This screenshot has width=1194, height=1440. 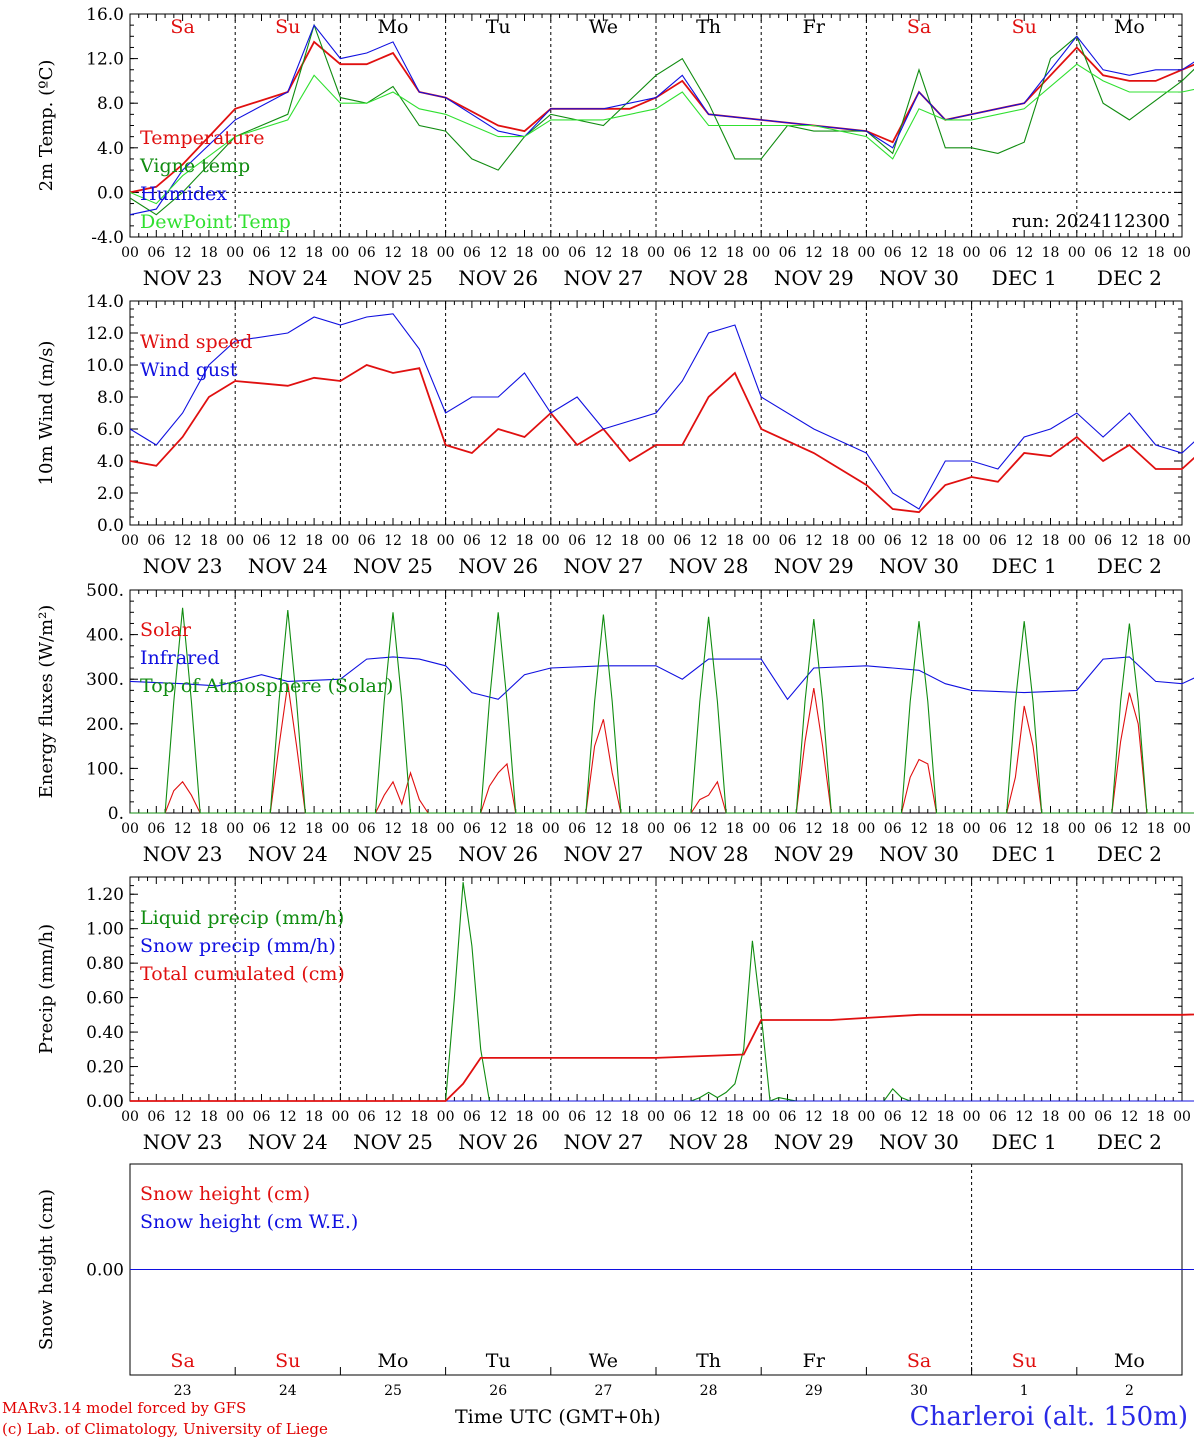 What do you see at coordinates (393, 27) in the screenshot?
I see `day-header: Mo` at bounding box center [393, 27].